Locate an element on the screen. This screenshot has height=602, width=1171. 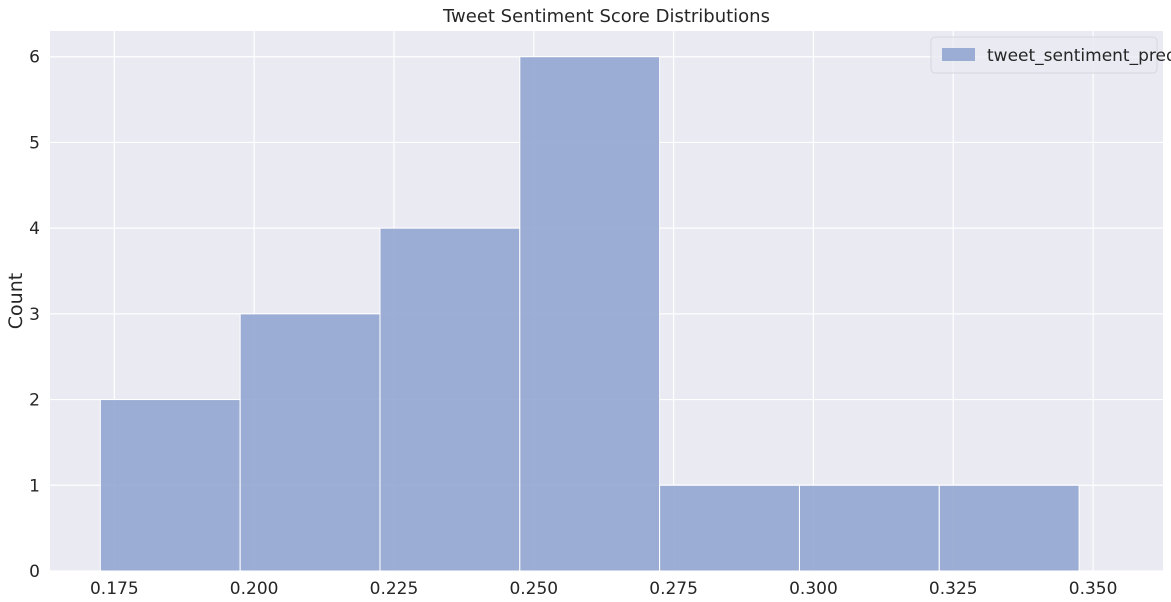
legend-swatch is located at coordinates (958, 54).